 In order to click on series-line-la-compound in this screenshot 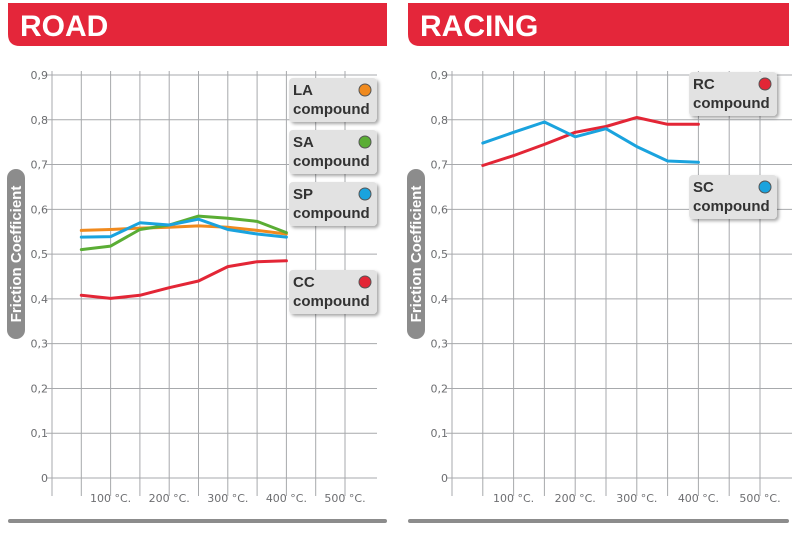, I will do `click(183, 230)`.